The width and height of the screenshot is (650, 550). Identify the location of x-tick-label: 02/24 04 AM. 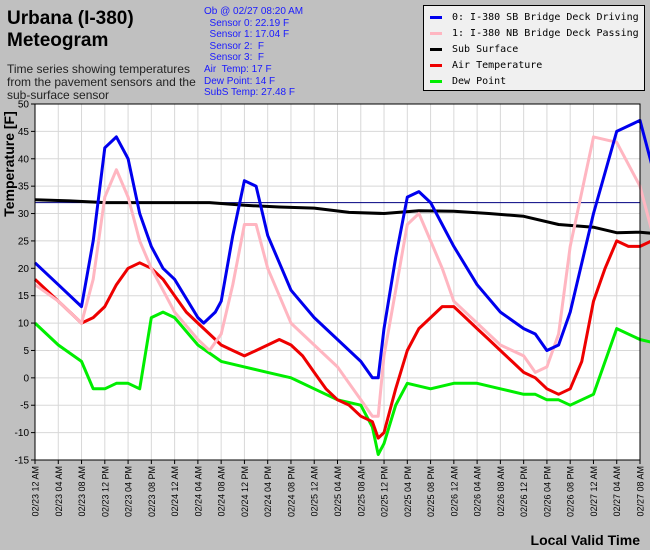
(198, 491).